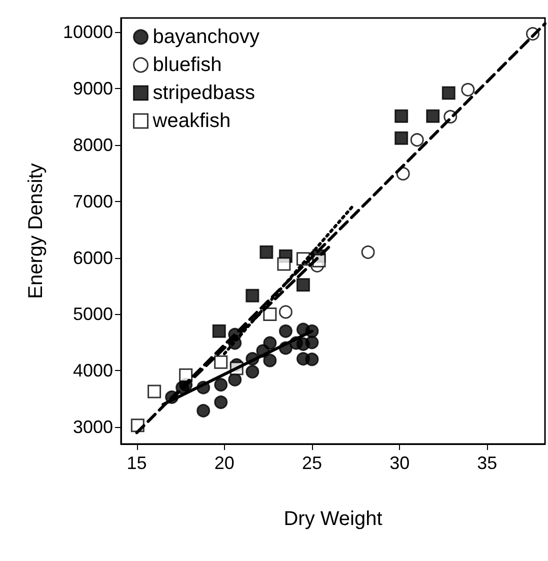 This screenshot has height=561, width=548. Describe the element at coordinates (92, 370) in the screenshot. I see `y-tick-label: 4000` at that location.